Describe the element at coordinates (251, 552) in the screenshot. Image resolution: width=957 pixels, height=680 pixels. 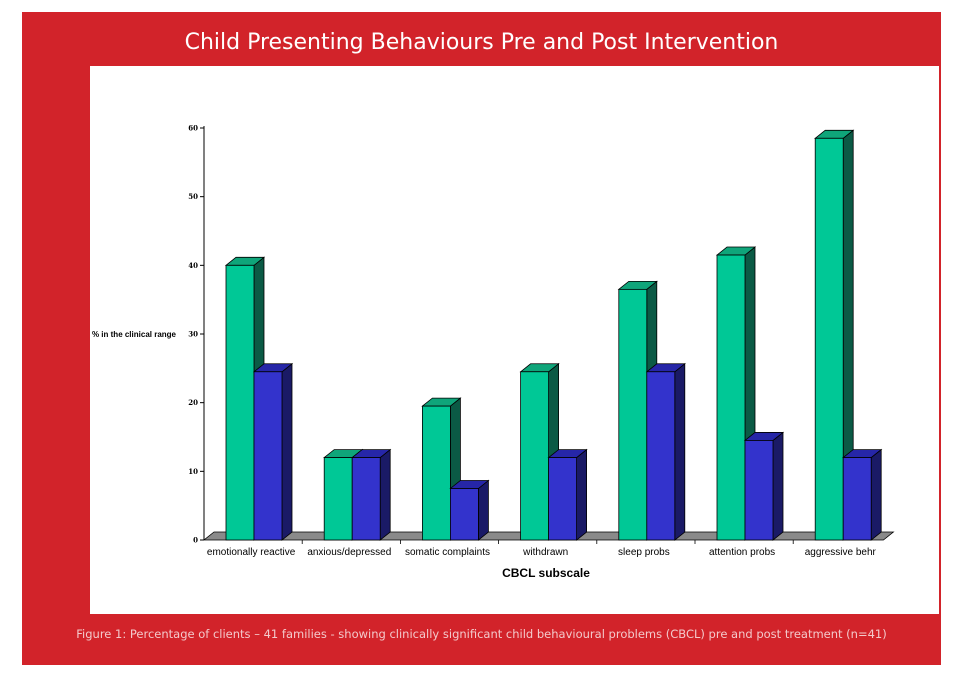
I see `x-tick-label: emotionally reactive` at that location.